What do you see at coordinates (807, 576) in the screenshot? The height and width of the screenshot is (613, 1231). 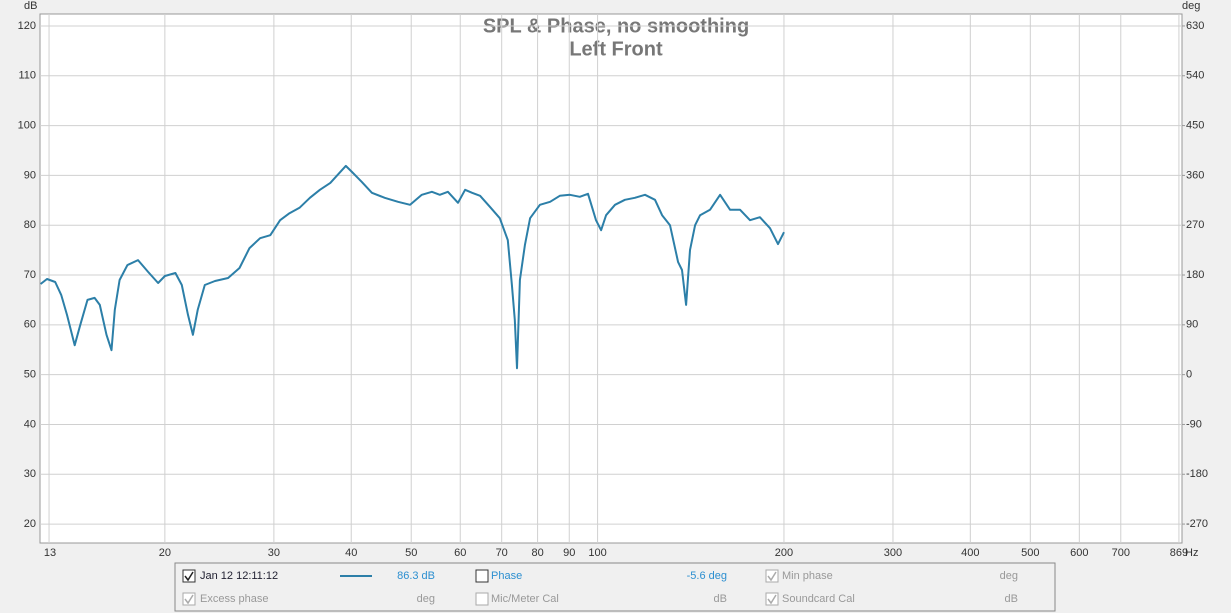 I see `legend-label: Min phase` at bounding box center [807, 576].